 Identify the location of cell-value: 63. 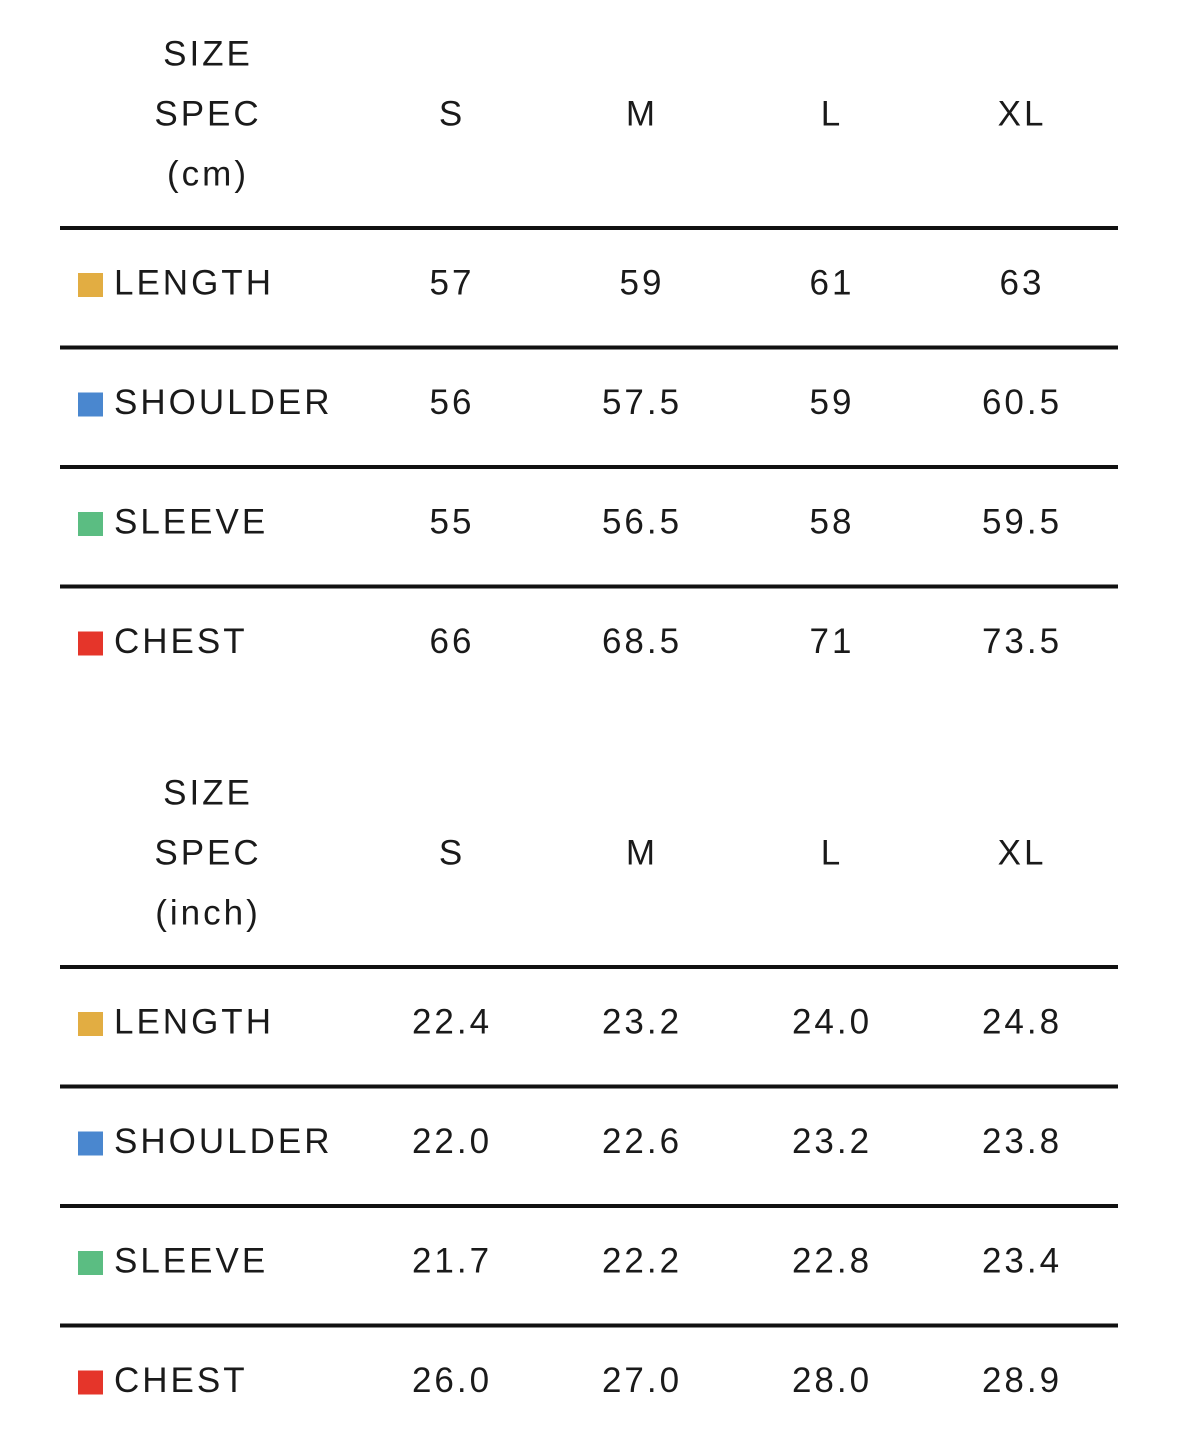
(1022, 282).